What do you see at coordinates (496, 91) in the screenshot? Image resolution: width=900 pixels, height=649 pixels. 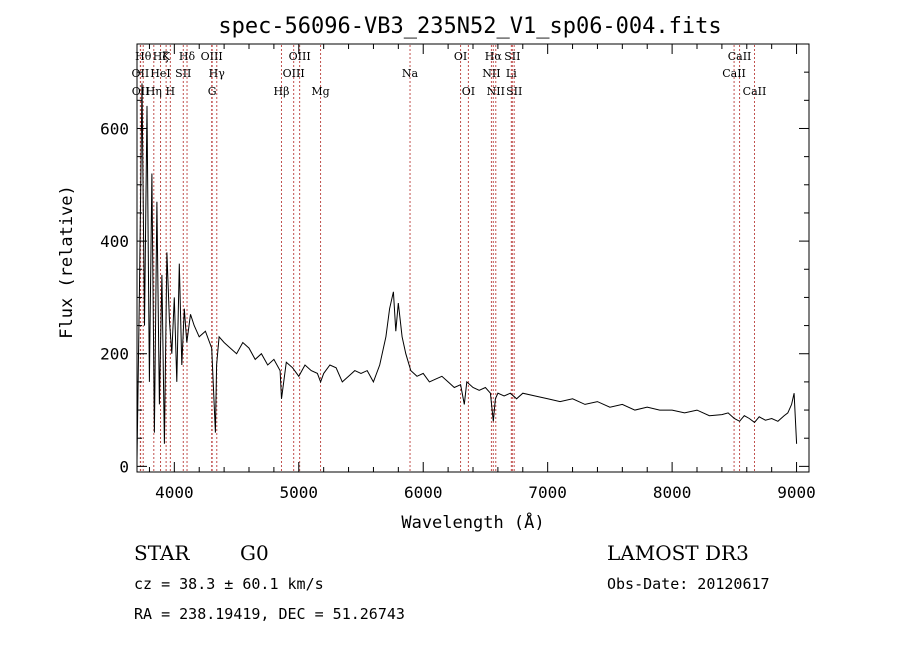 I see `line-label-22: NII` at bounding box center [496, 91].